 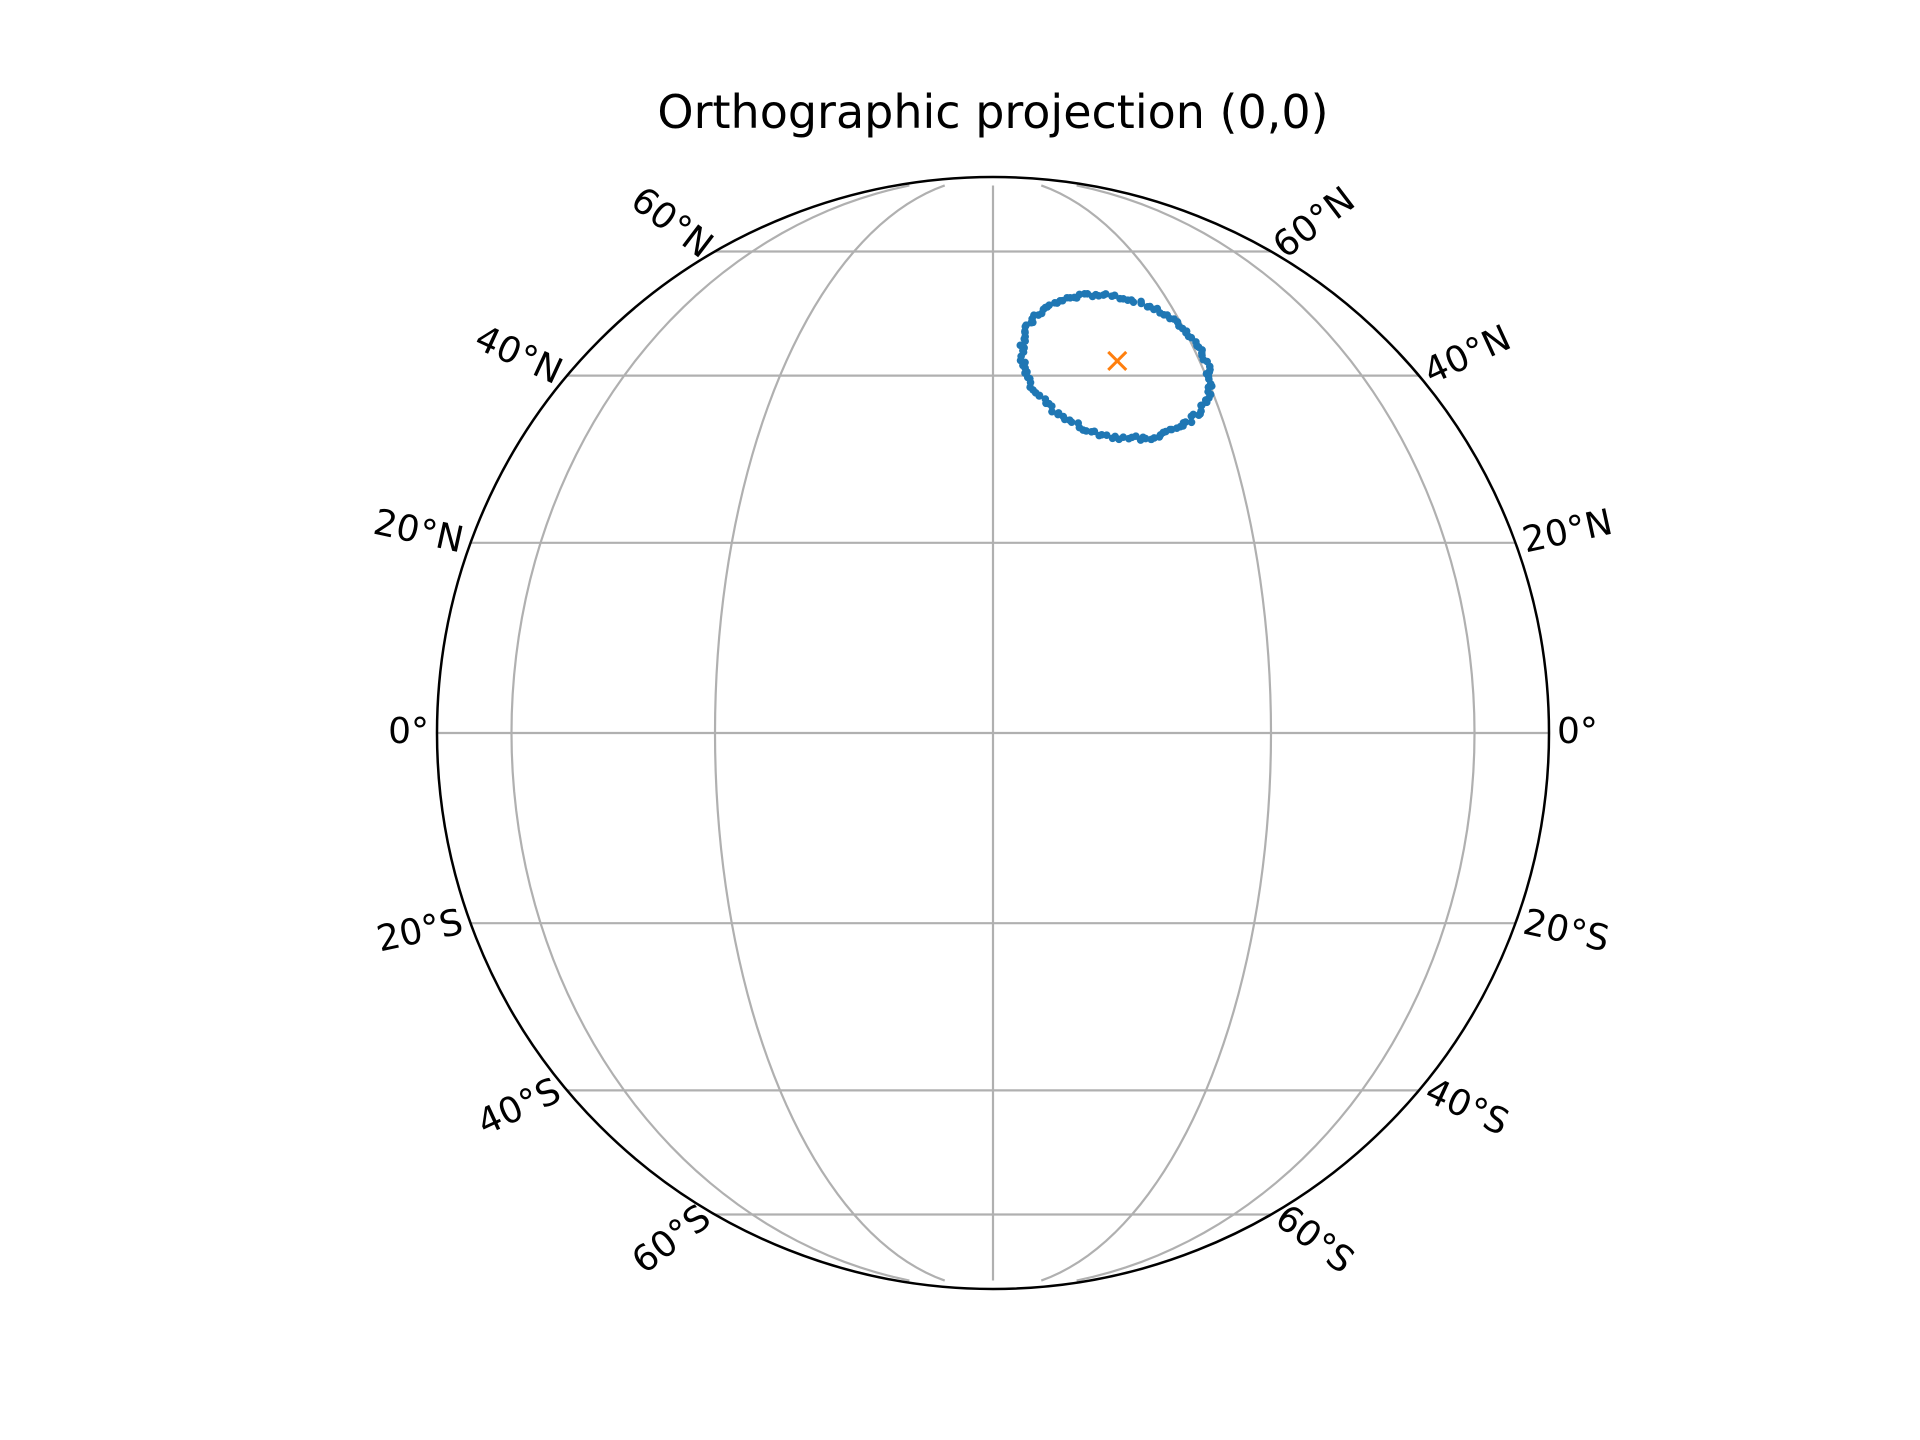 I want to click on chart-title: Orthographic projection (0,0), so click(x=992, y=112).